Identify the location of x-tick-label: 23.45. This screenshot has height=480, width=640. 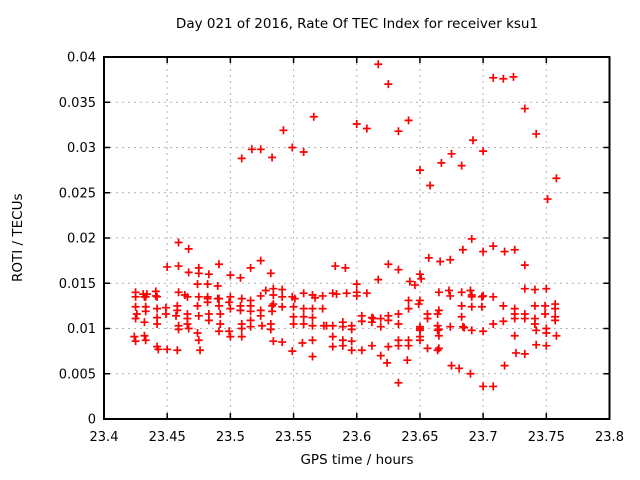
(167, 437).